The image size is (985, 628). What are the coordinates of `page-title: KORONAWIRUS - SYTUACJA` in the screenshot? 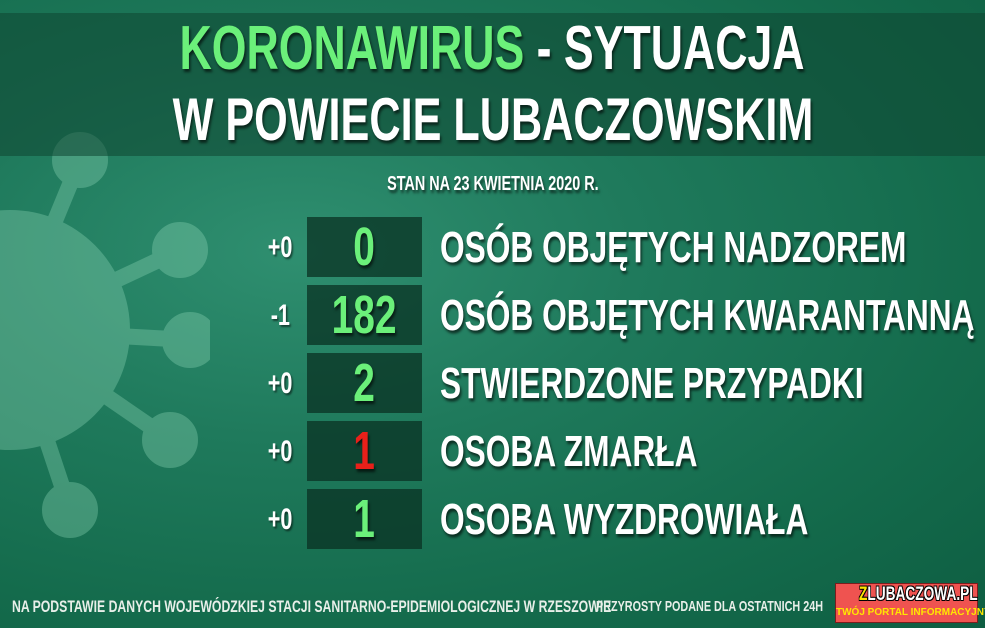 It's located at (492, 49).